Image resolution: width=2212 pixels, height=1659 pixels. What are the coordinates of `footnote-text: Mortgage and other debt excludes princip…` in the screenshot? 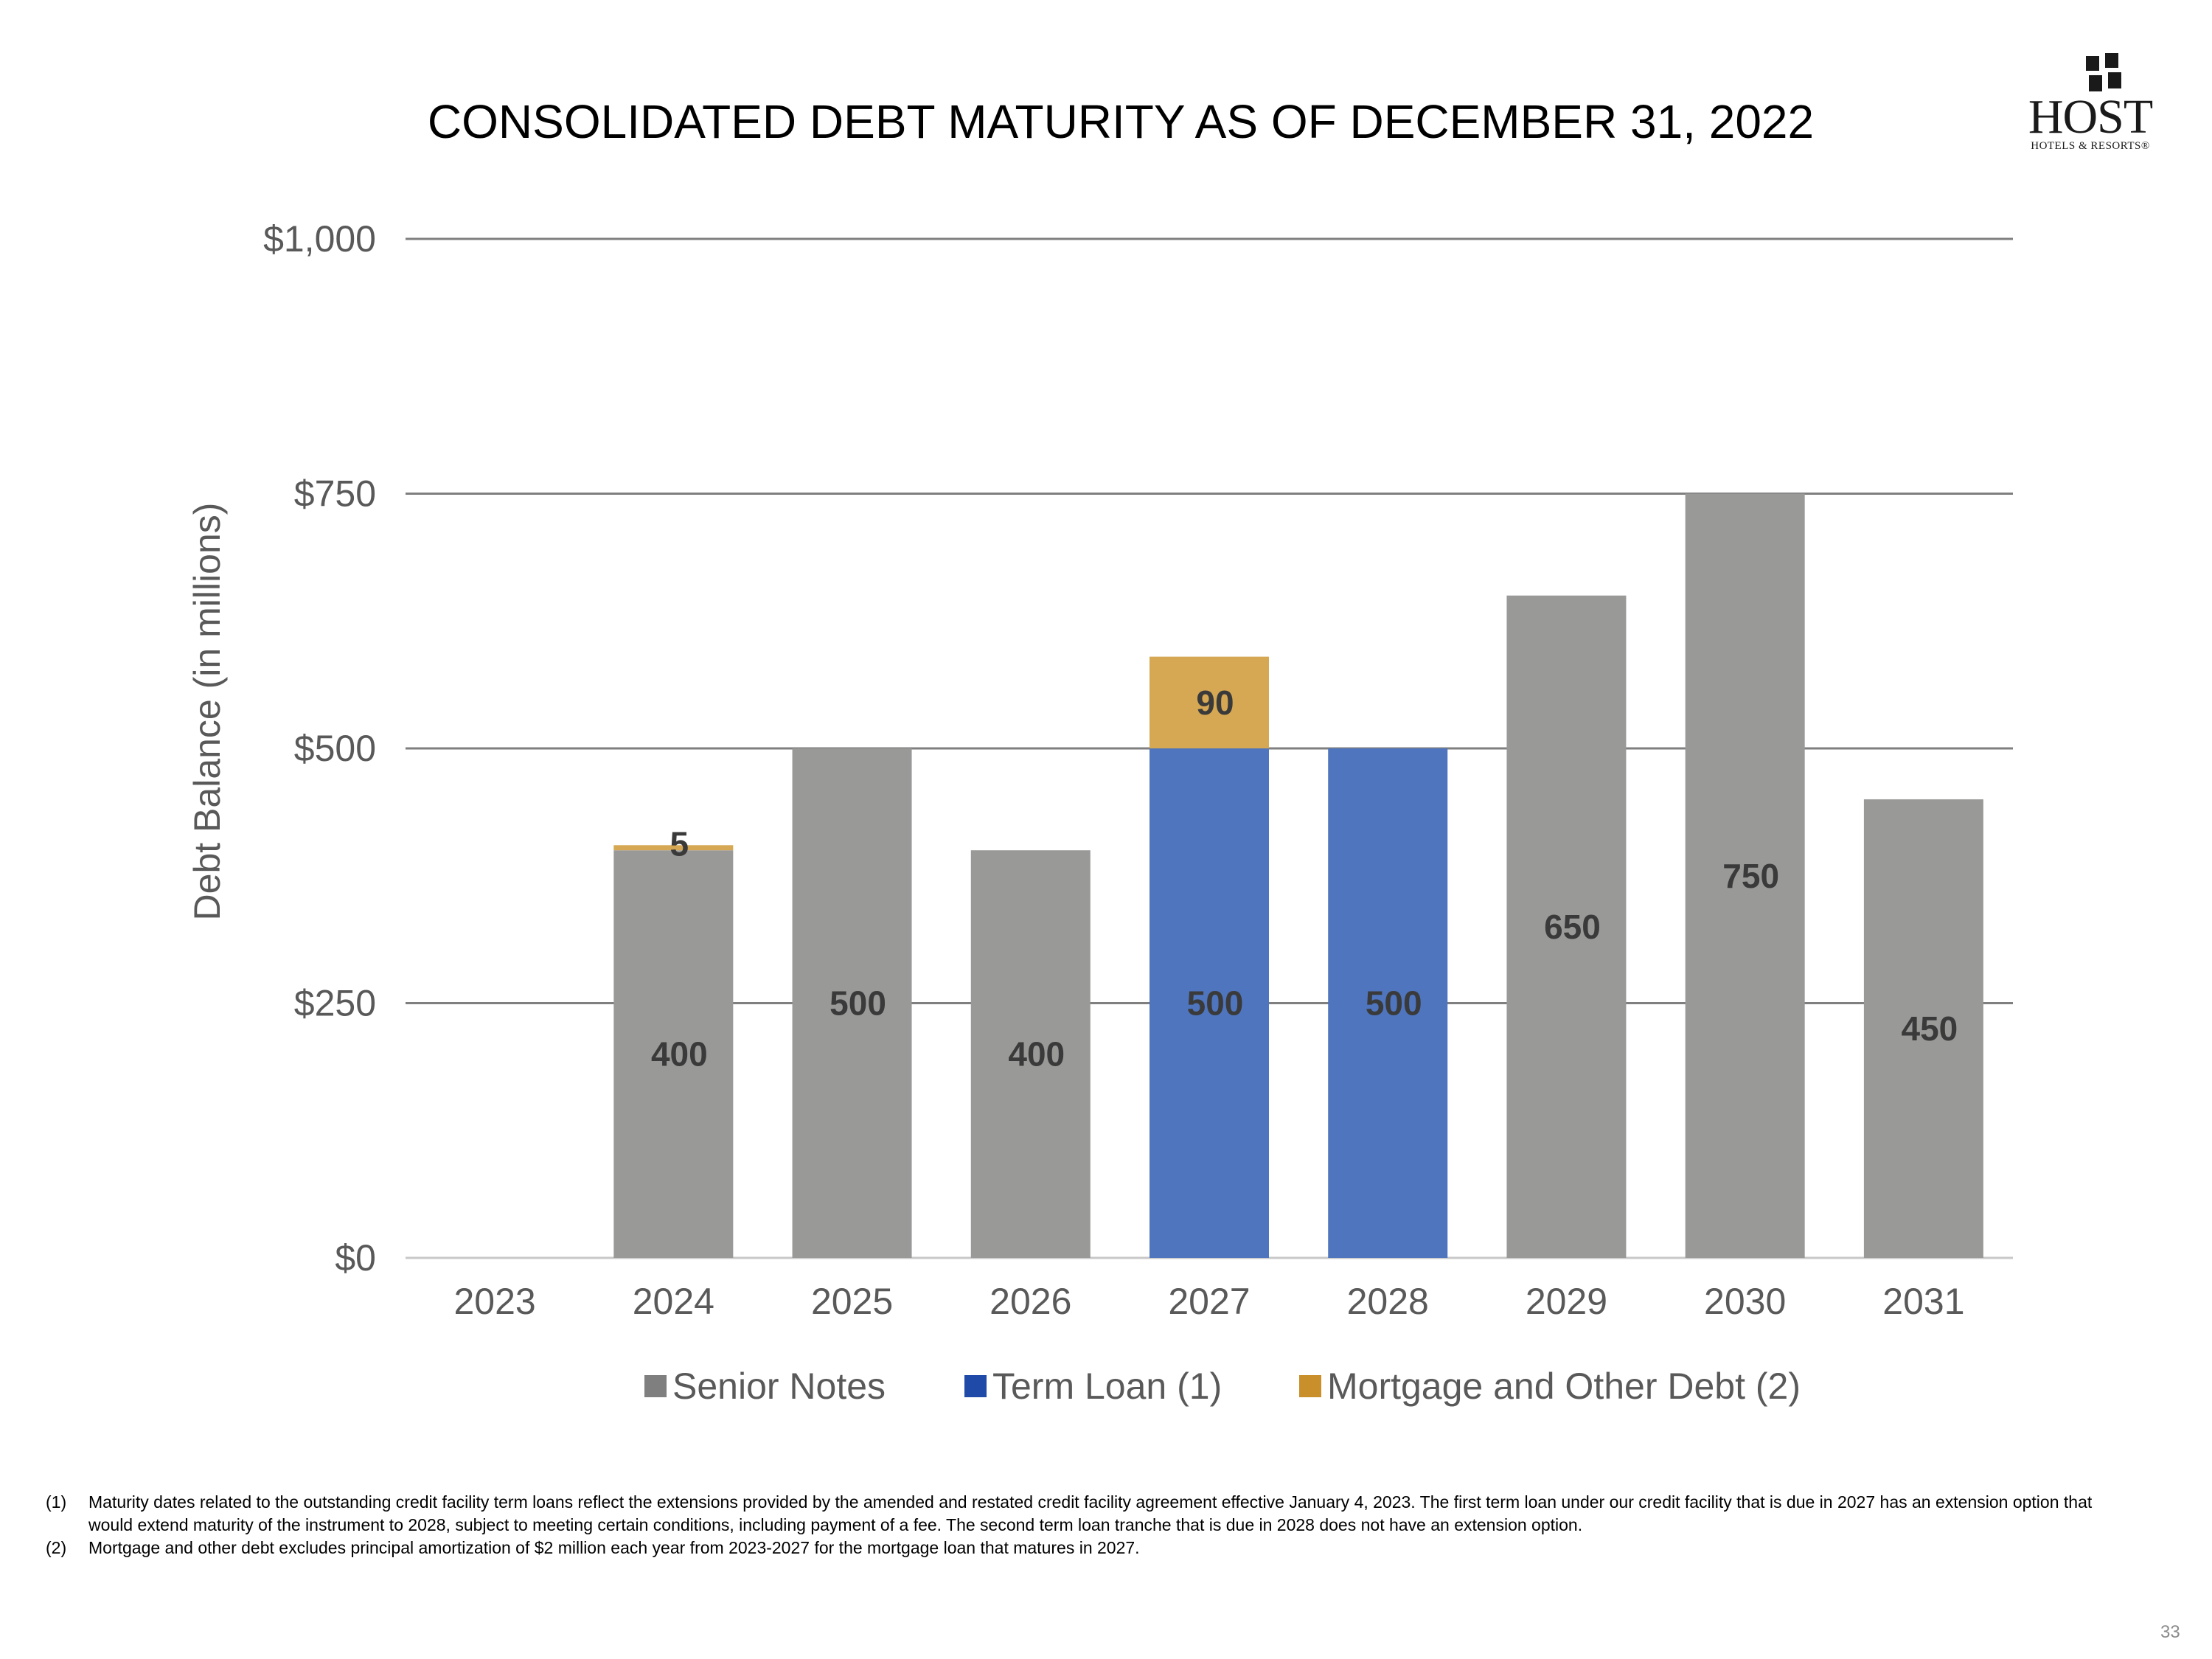 It's located at (614, 1547).